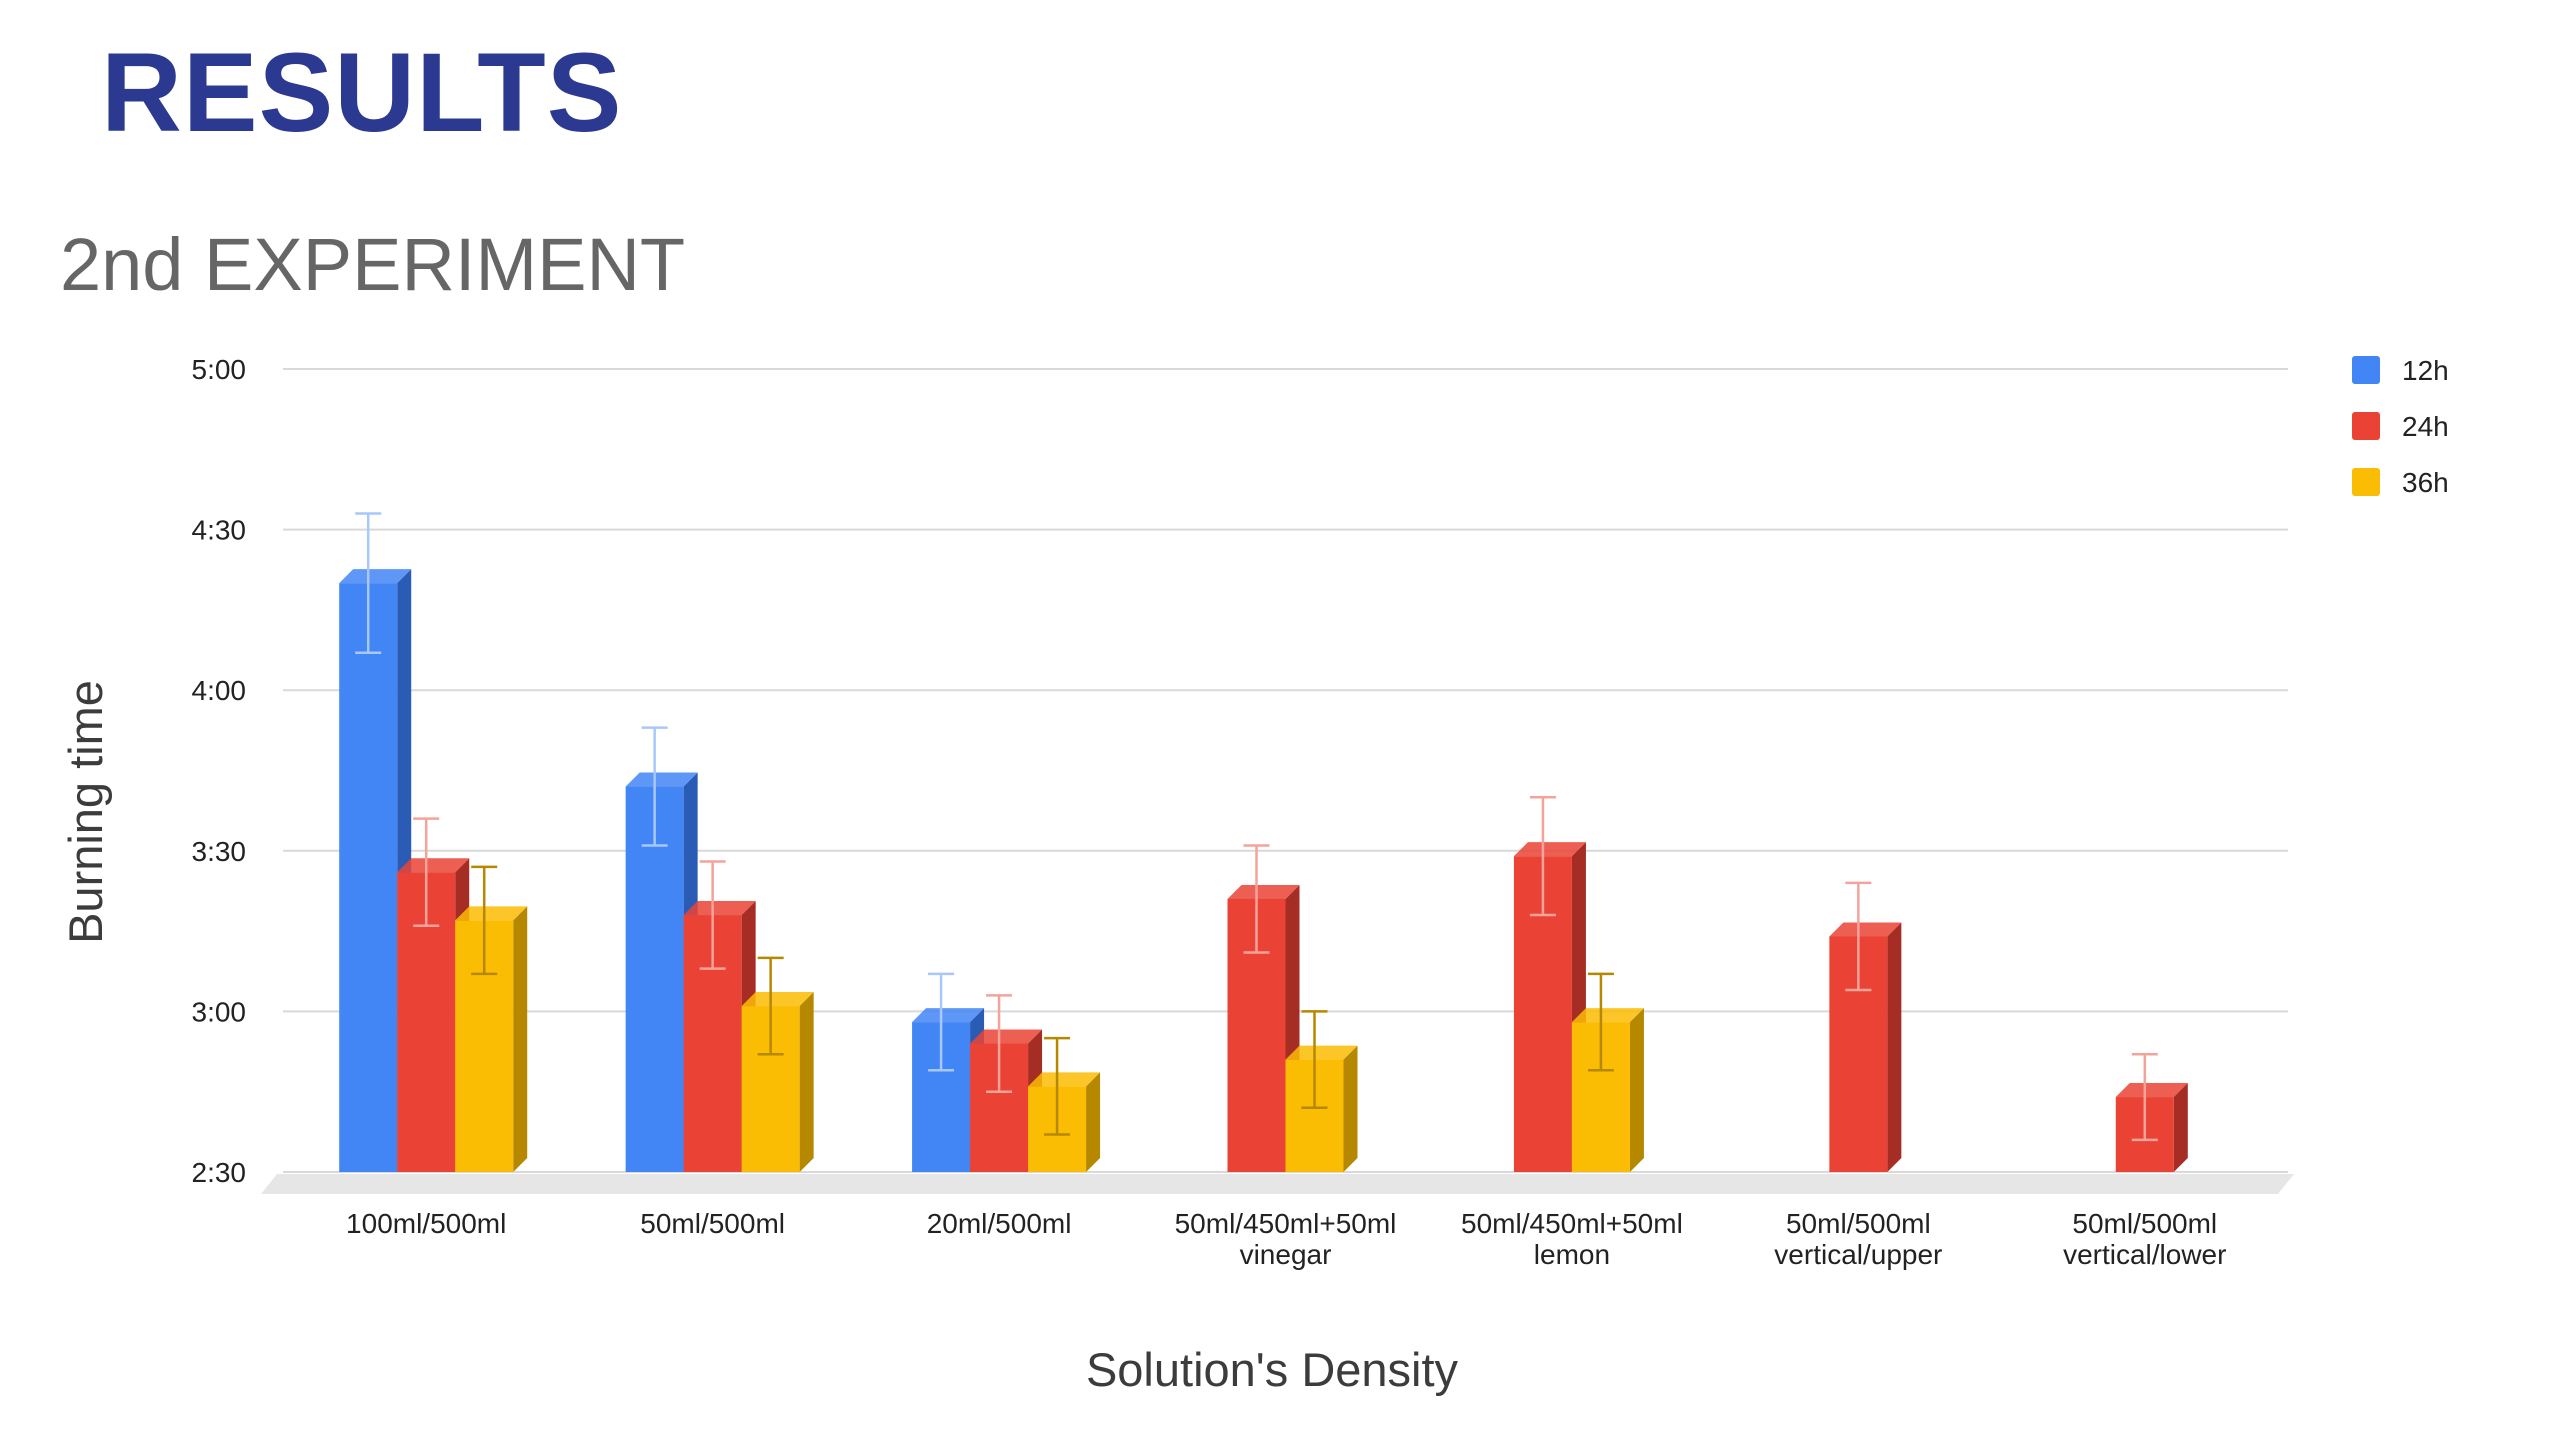  What do you see at coordinates (426, 1223) in the screenshot?
I see `x-tick-label: 100ml/500ml` at bounding box center [426, 1223].